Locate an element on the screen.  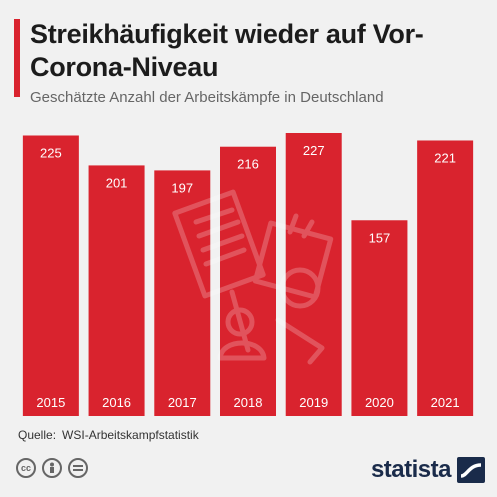
strike-sign-watermark-icon is located at coordinates (253, 277).